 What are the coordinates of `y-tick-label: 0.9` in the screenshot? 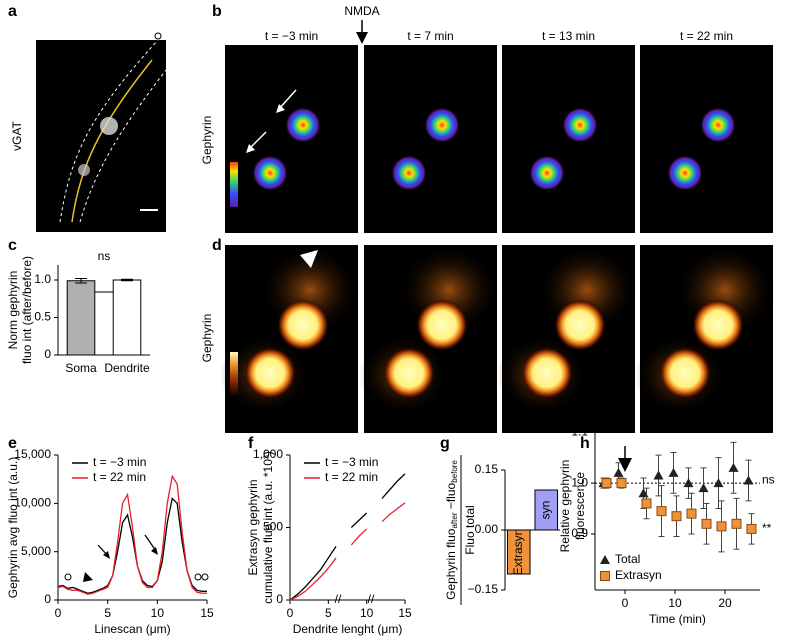 It's located at (579, 533).